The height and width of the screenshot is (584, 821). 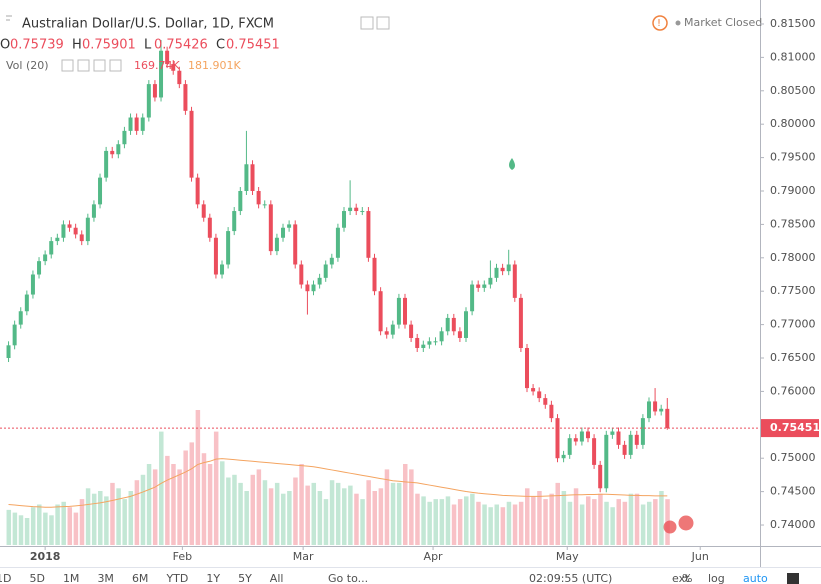 What do you see at coordinates (182, 556) in the screenshot?
I see `x-tick-label: Feb` at bounding box center [182, 556].